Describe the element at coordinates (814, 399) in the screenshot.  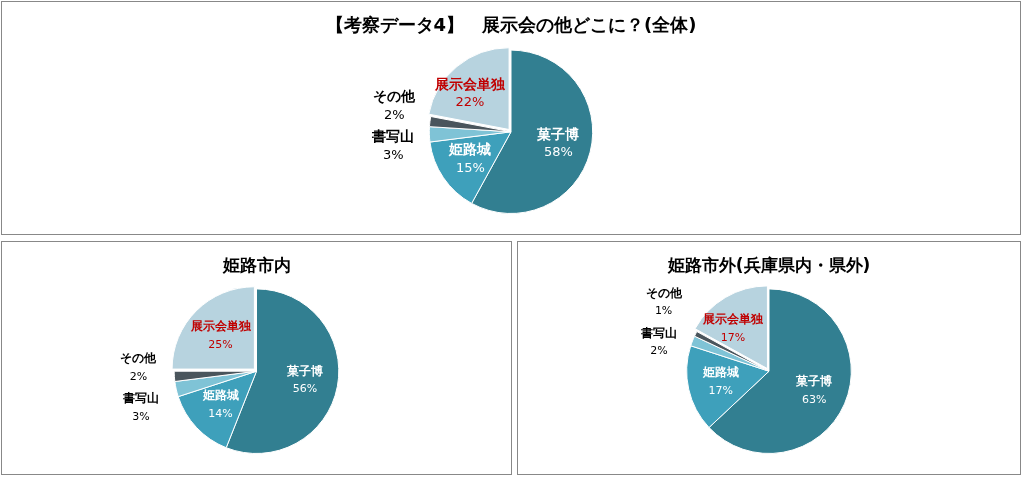
I see `data-label: 63%` at that location.